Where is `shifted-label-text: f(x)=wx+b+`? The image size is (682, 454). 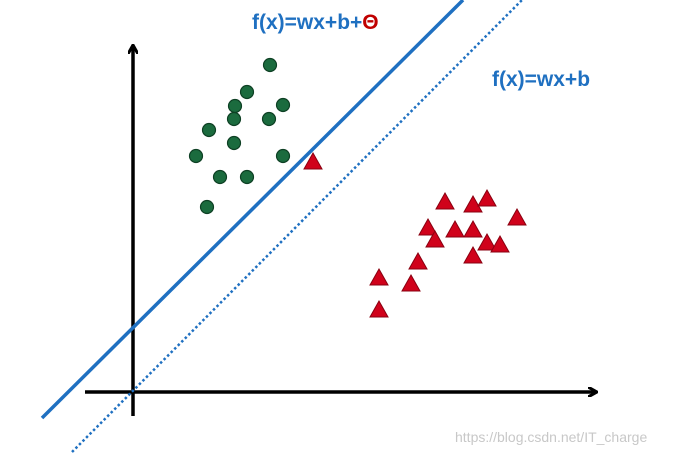 shifted-label-text: f(x)=wx+b+ is located at coordinates (307, 22).